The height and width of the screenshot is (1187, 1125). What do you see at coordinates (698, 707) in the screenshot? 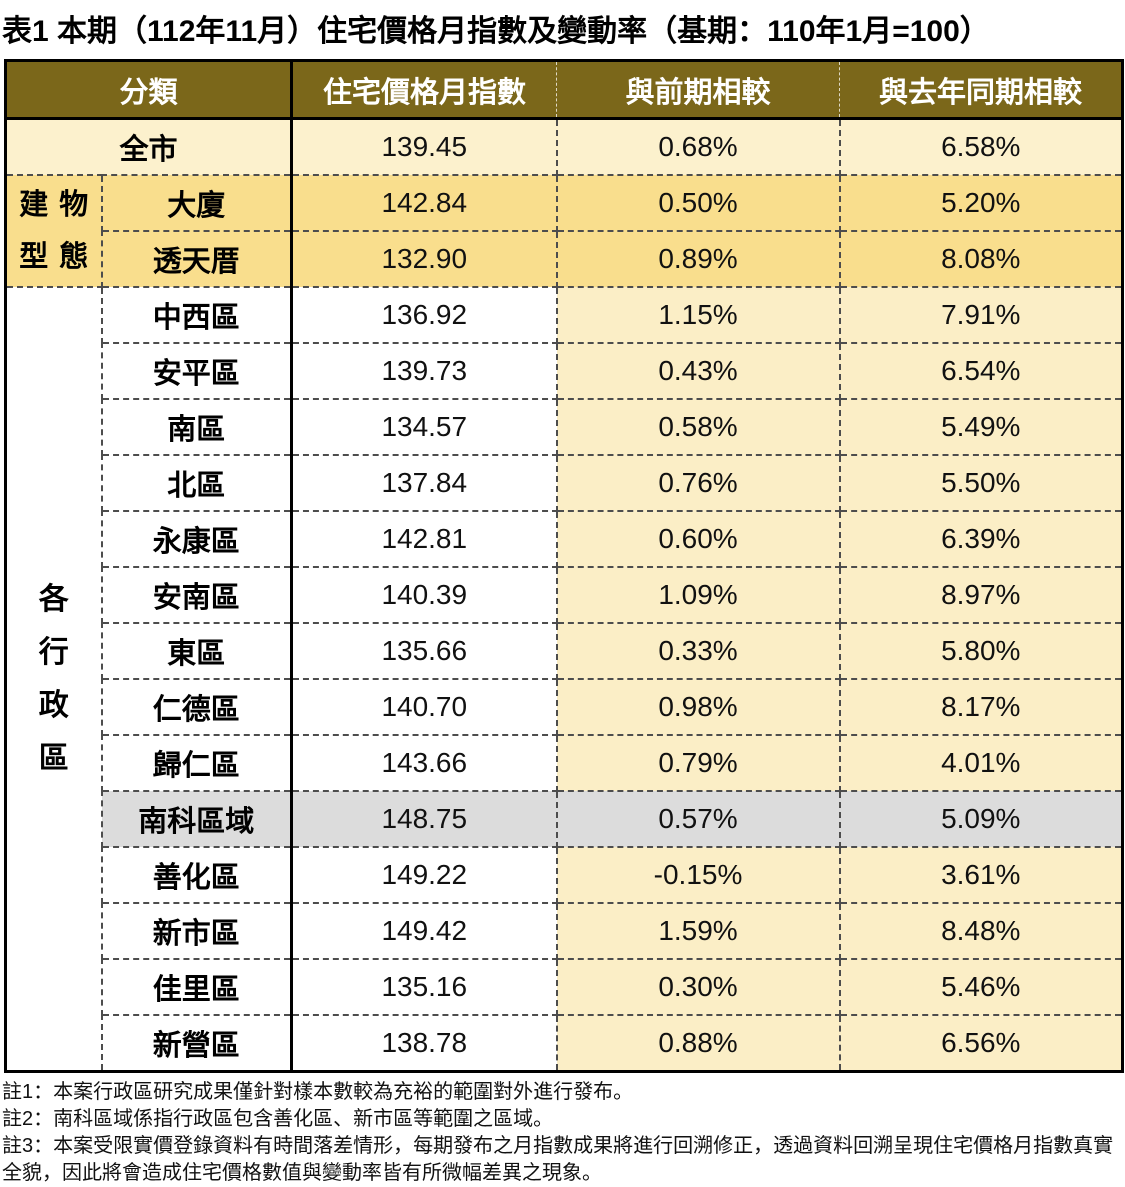
I see `cell-mom: 0.98%` at bounding box center [698, 707].